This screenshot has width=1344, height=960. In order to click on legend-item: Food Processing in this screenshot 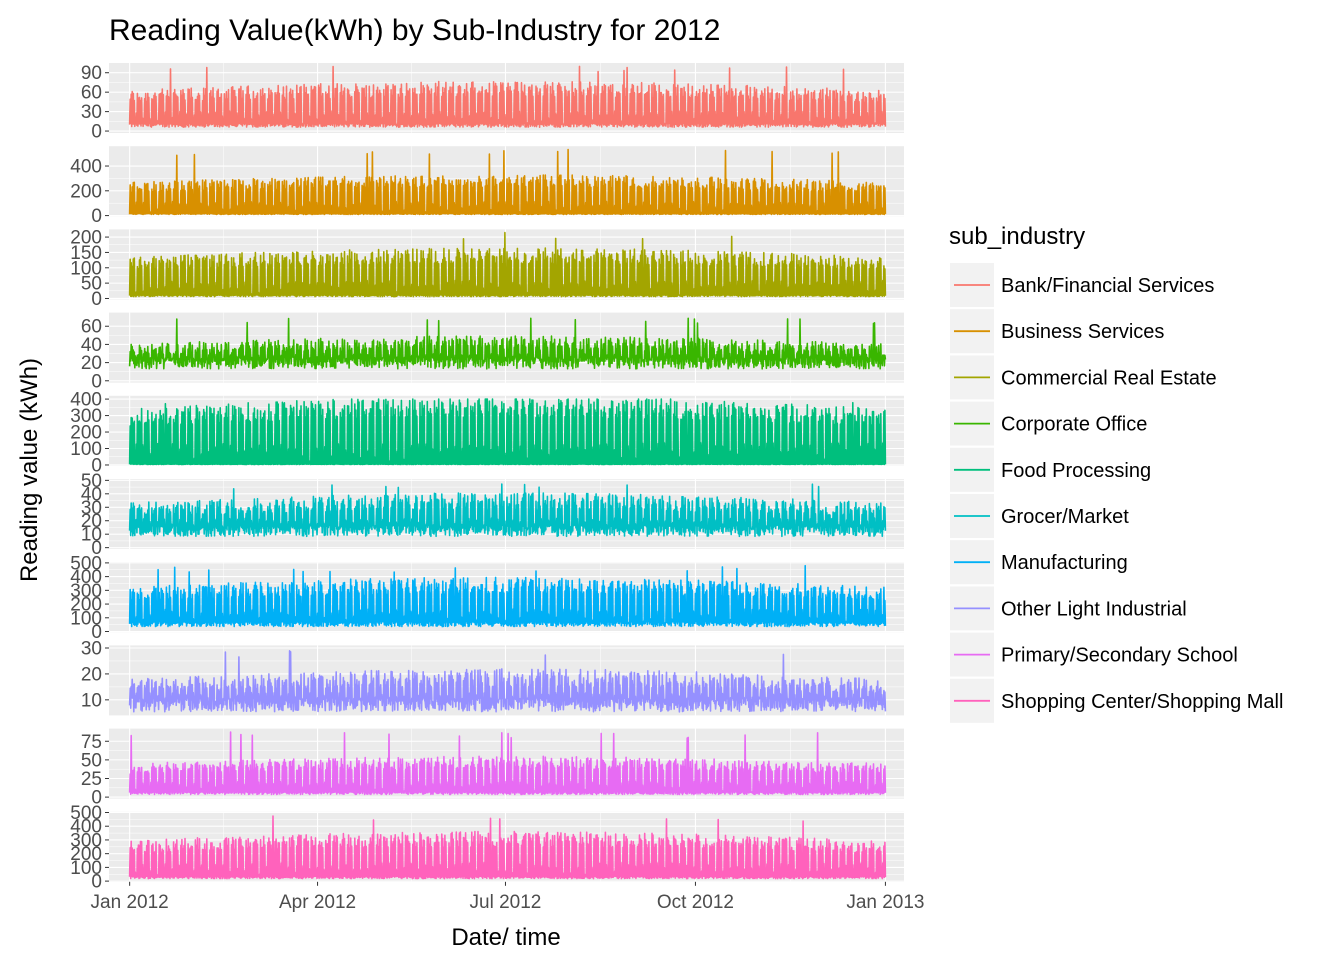, I will do `click(1050, 469)`.